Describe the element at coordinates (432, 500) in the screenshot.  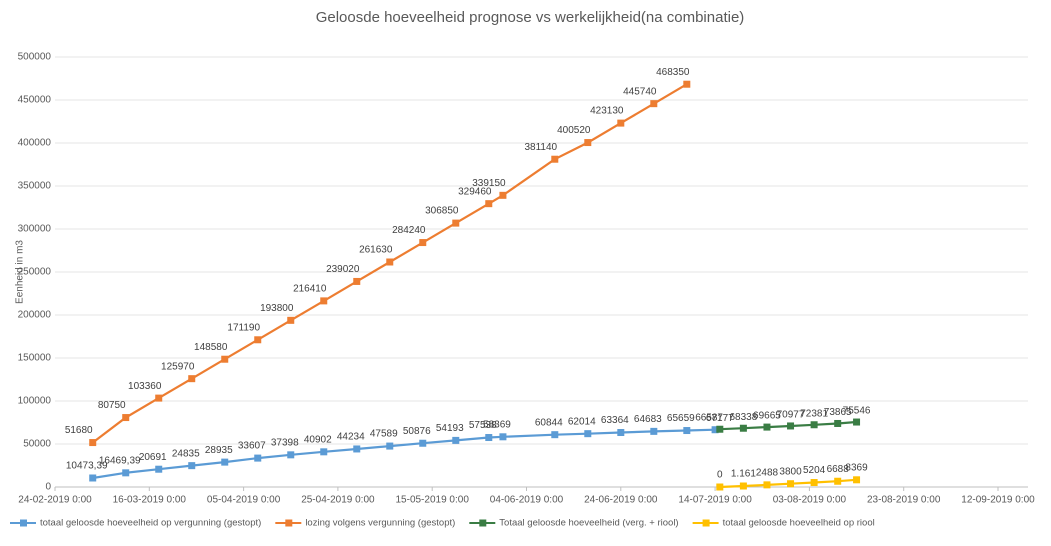
I see `x-tick-label: 15-05-2019 0:00` at that location.